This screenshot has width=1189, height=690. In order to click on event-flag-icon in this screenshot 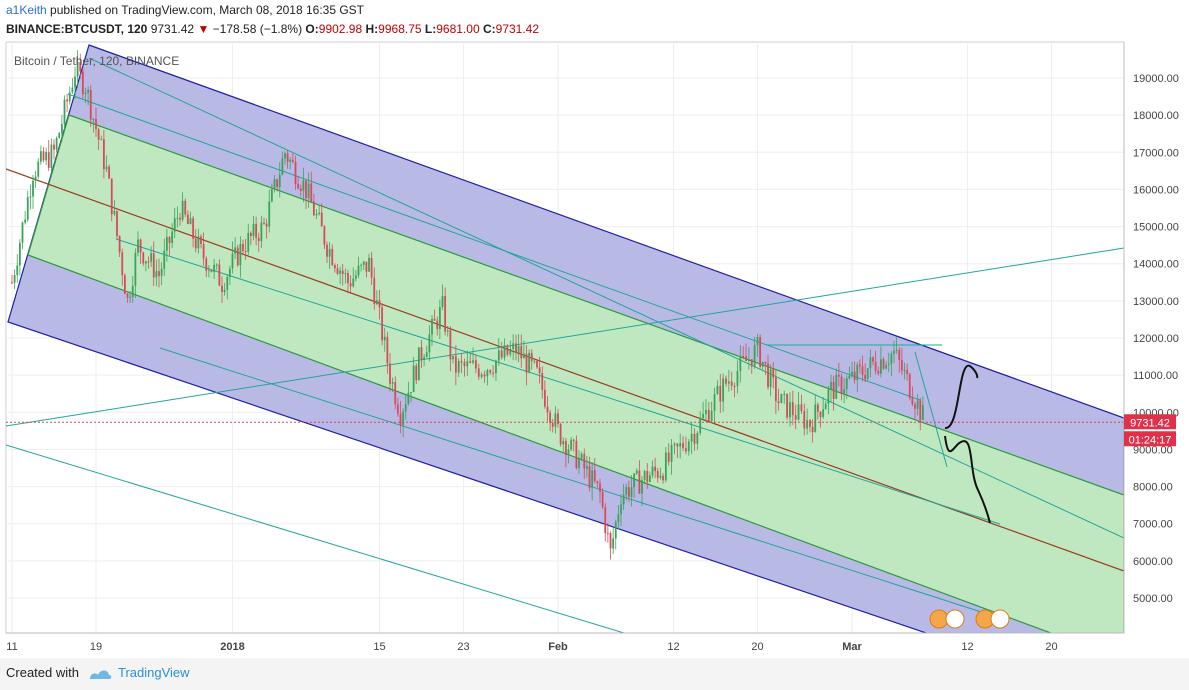, I will do `click(955, 619)`.